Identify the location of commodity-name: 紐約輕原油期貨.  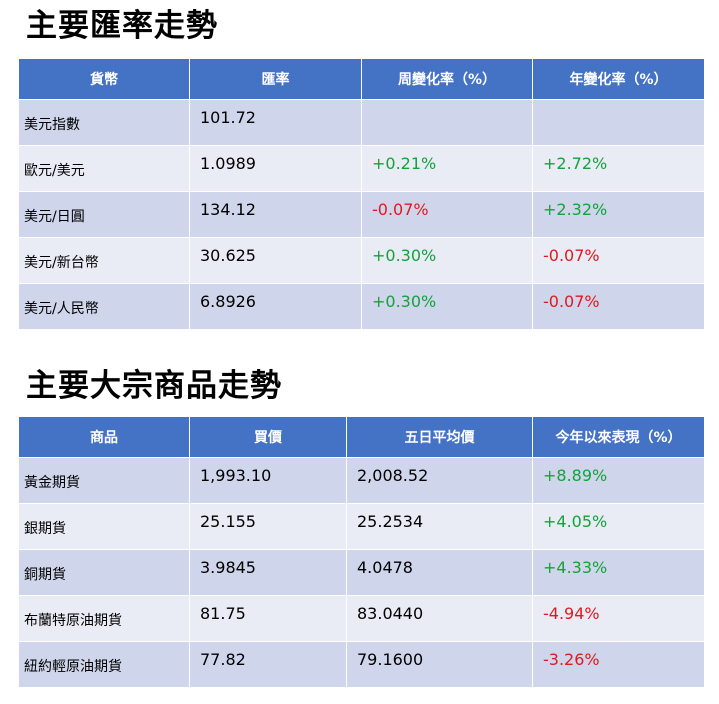
(104, 664).